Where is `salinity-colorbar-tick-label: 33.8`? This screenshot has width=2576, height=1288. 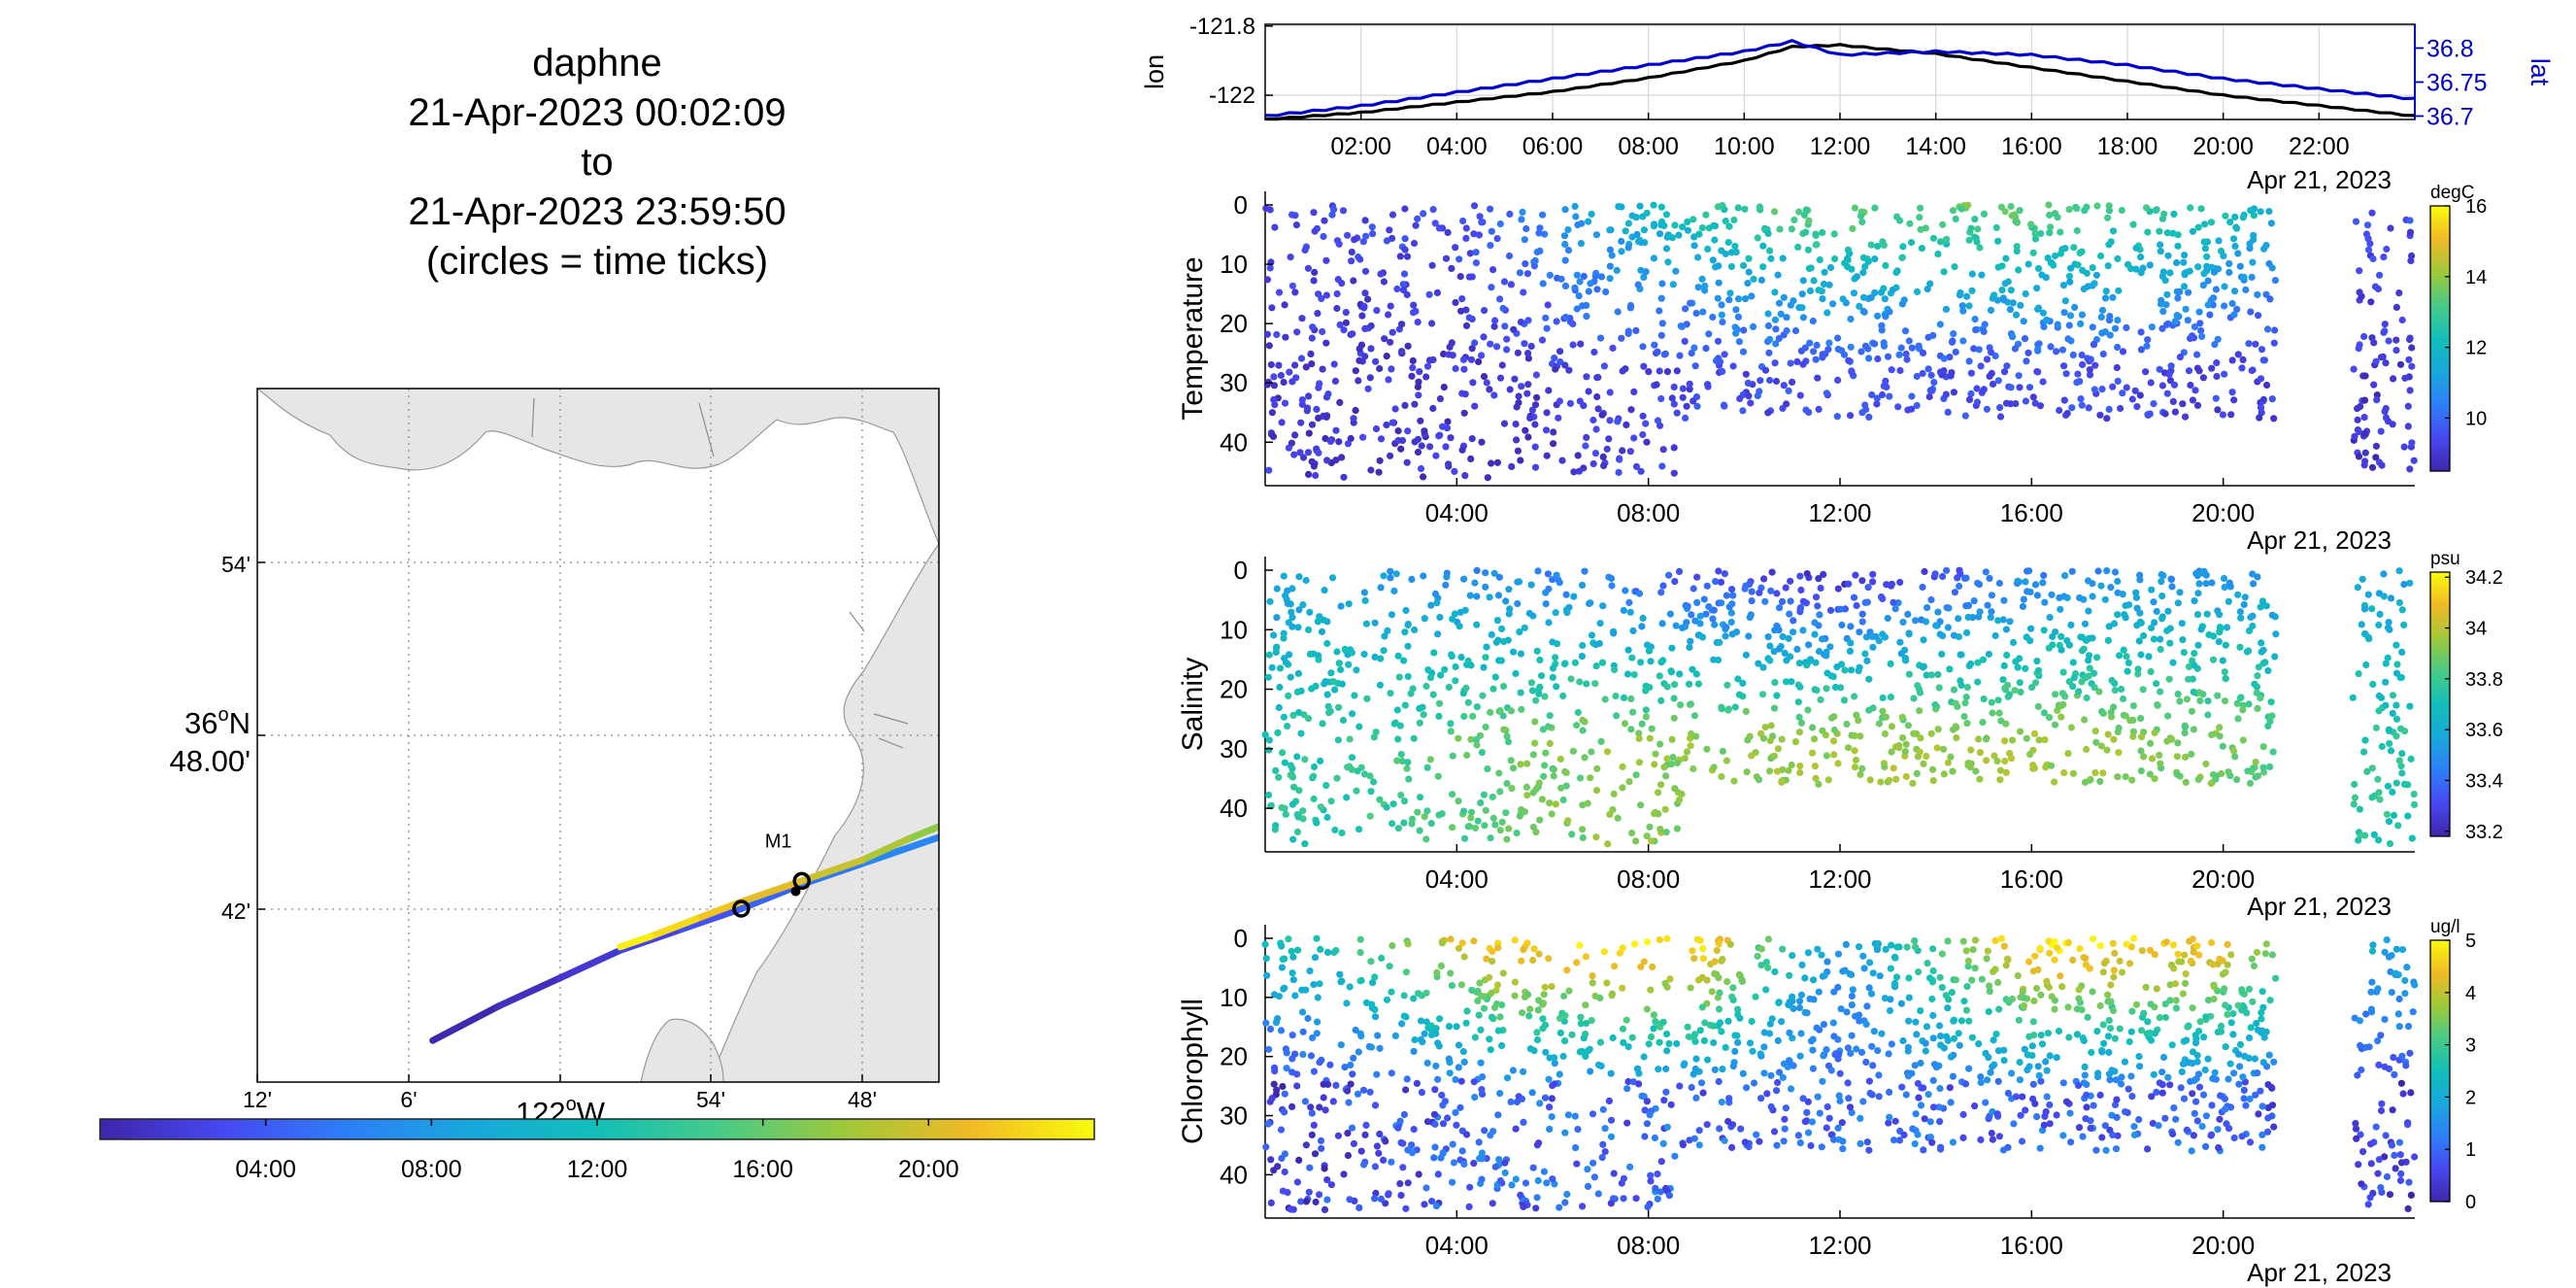
salinity-colorbar-tick-label: 33.8 is located at coordinates (2484, 680).